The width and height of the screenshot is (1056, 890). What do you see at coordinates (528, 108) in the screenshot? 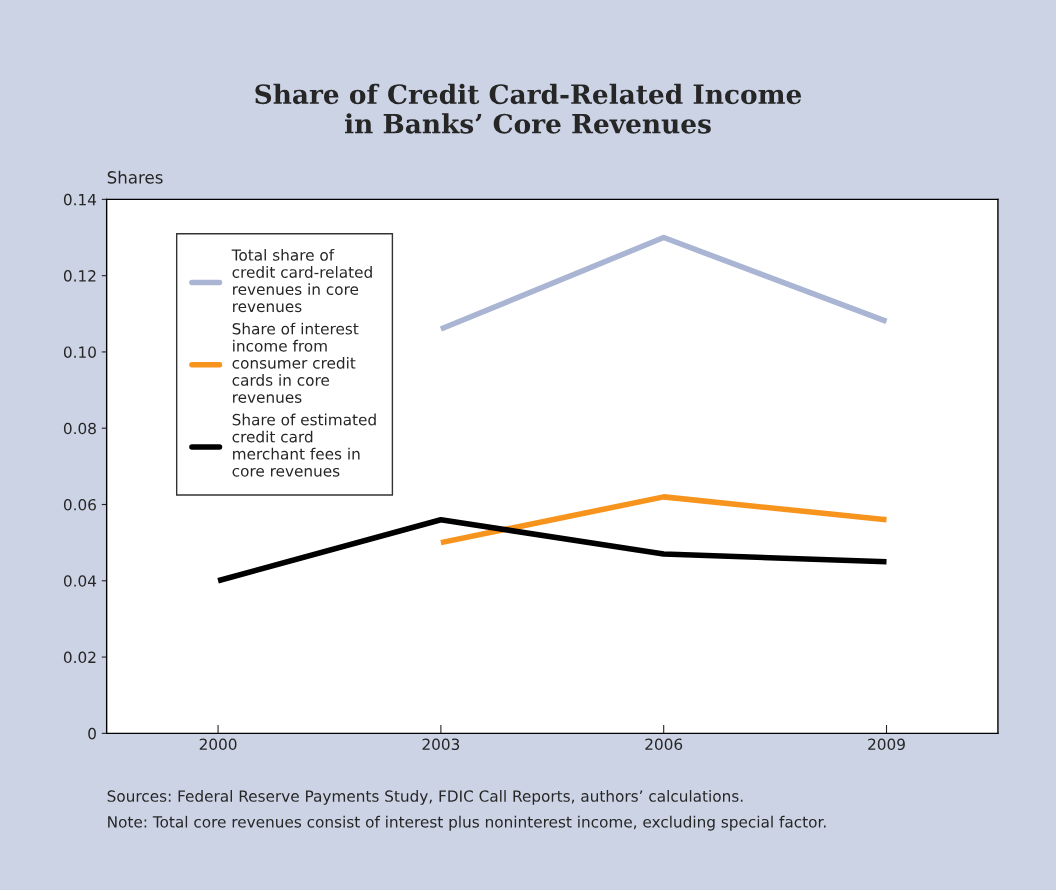
I see `chart-title: Share of Credit Card-Related Income in Banks’ Core Revenues` at bounding box center [528, 108].